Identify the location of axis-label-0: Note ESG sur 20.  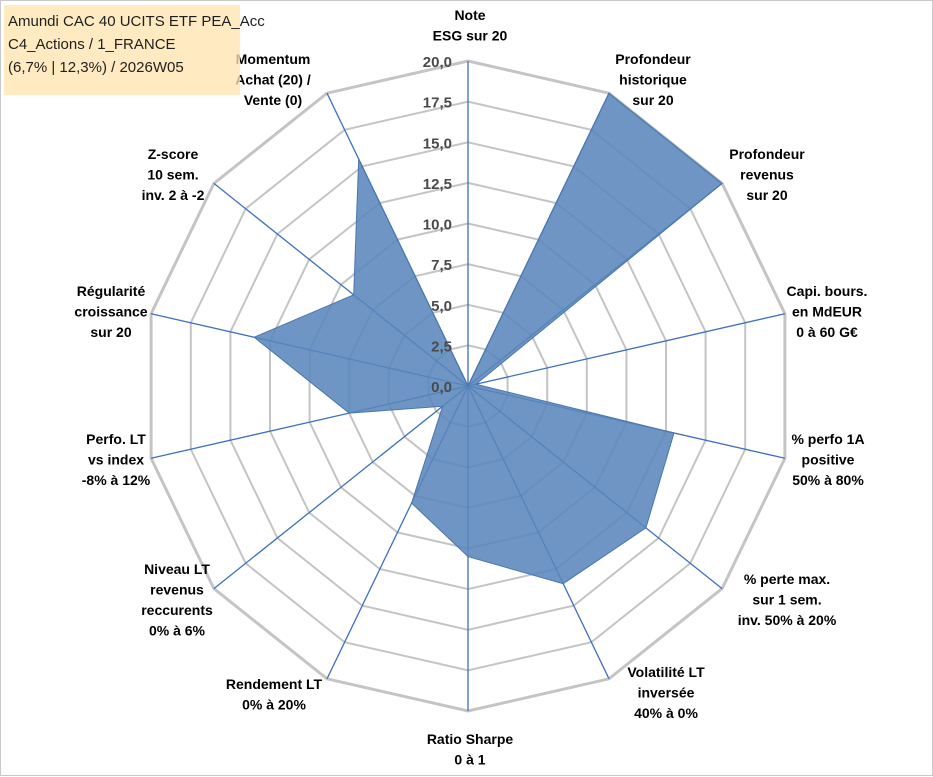
(470, 25).